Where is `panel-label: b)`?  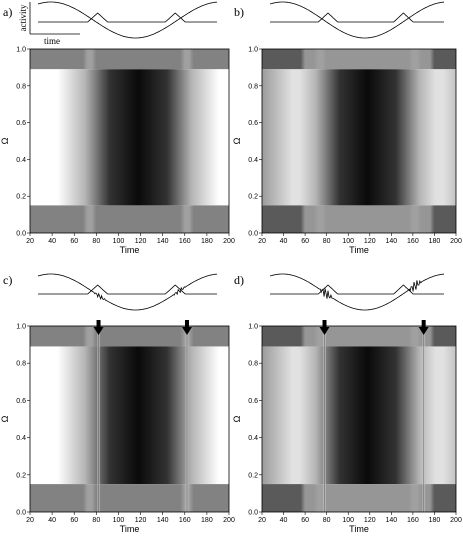
panel-label: b) is located at coordinates (239, 12).